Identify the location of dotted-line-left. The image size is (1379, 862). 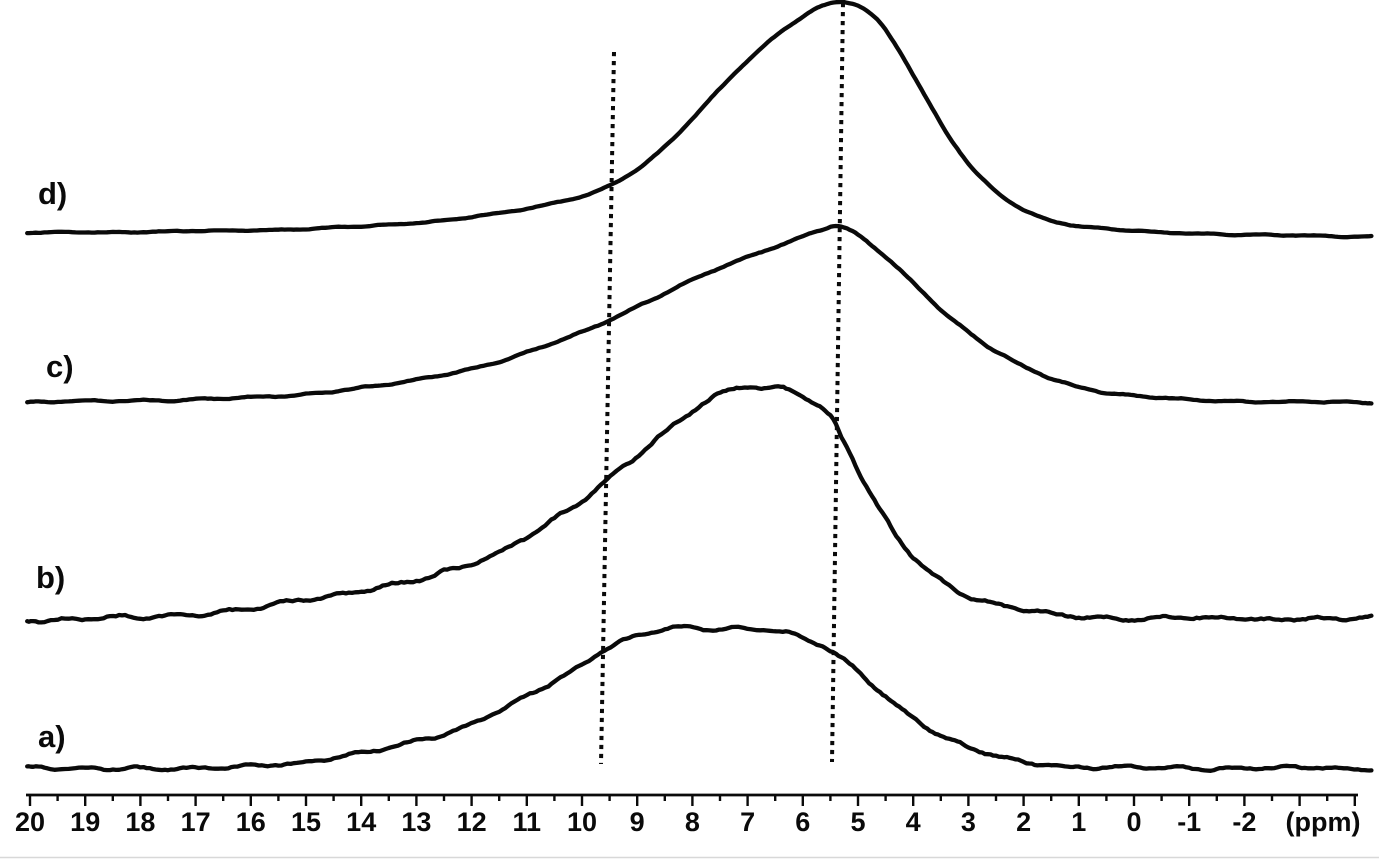
(607, 408).